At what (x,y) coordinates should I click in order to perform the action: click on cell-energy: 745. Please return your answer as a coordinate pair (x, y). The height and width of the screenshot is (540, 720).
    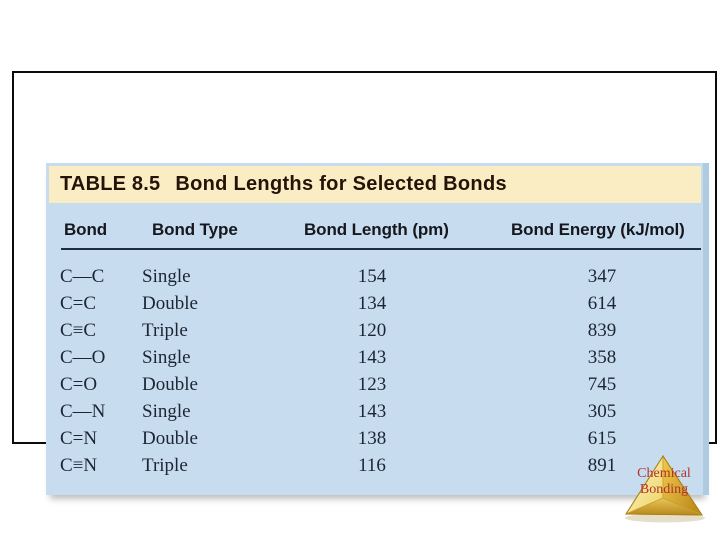
    Looking at the image, I should click on (602, 384).